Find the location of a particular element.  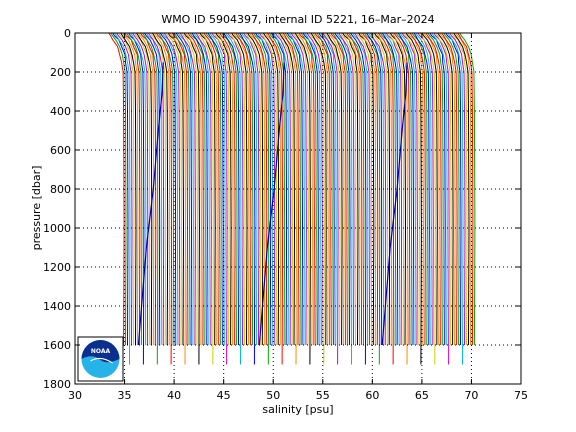

y-tick-label: 200 is located at coordinates (60, 72).